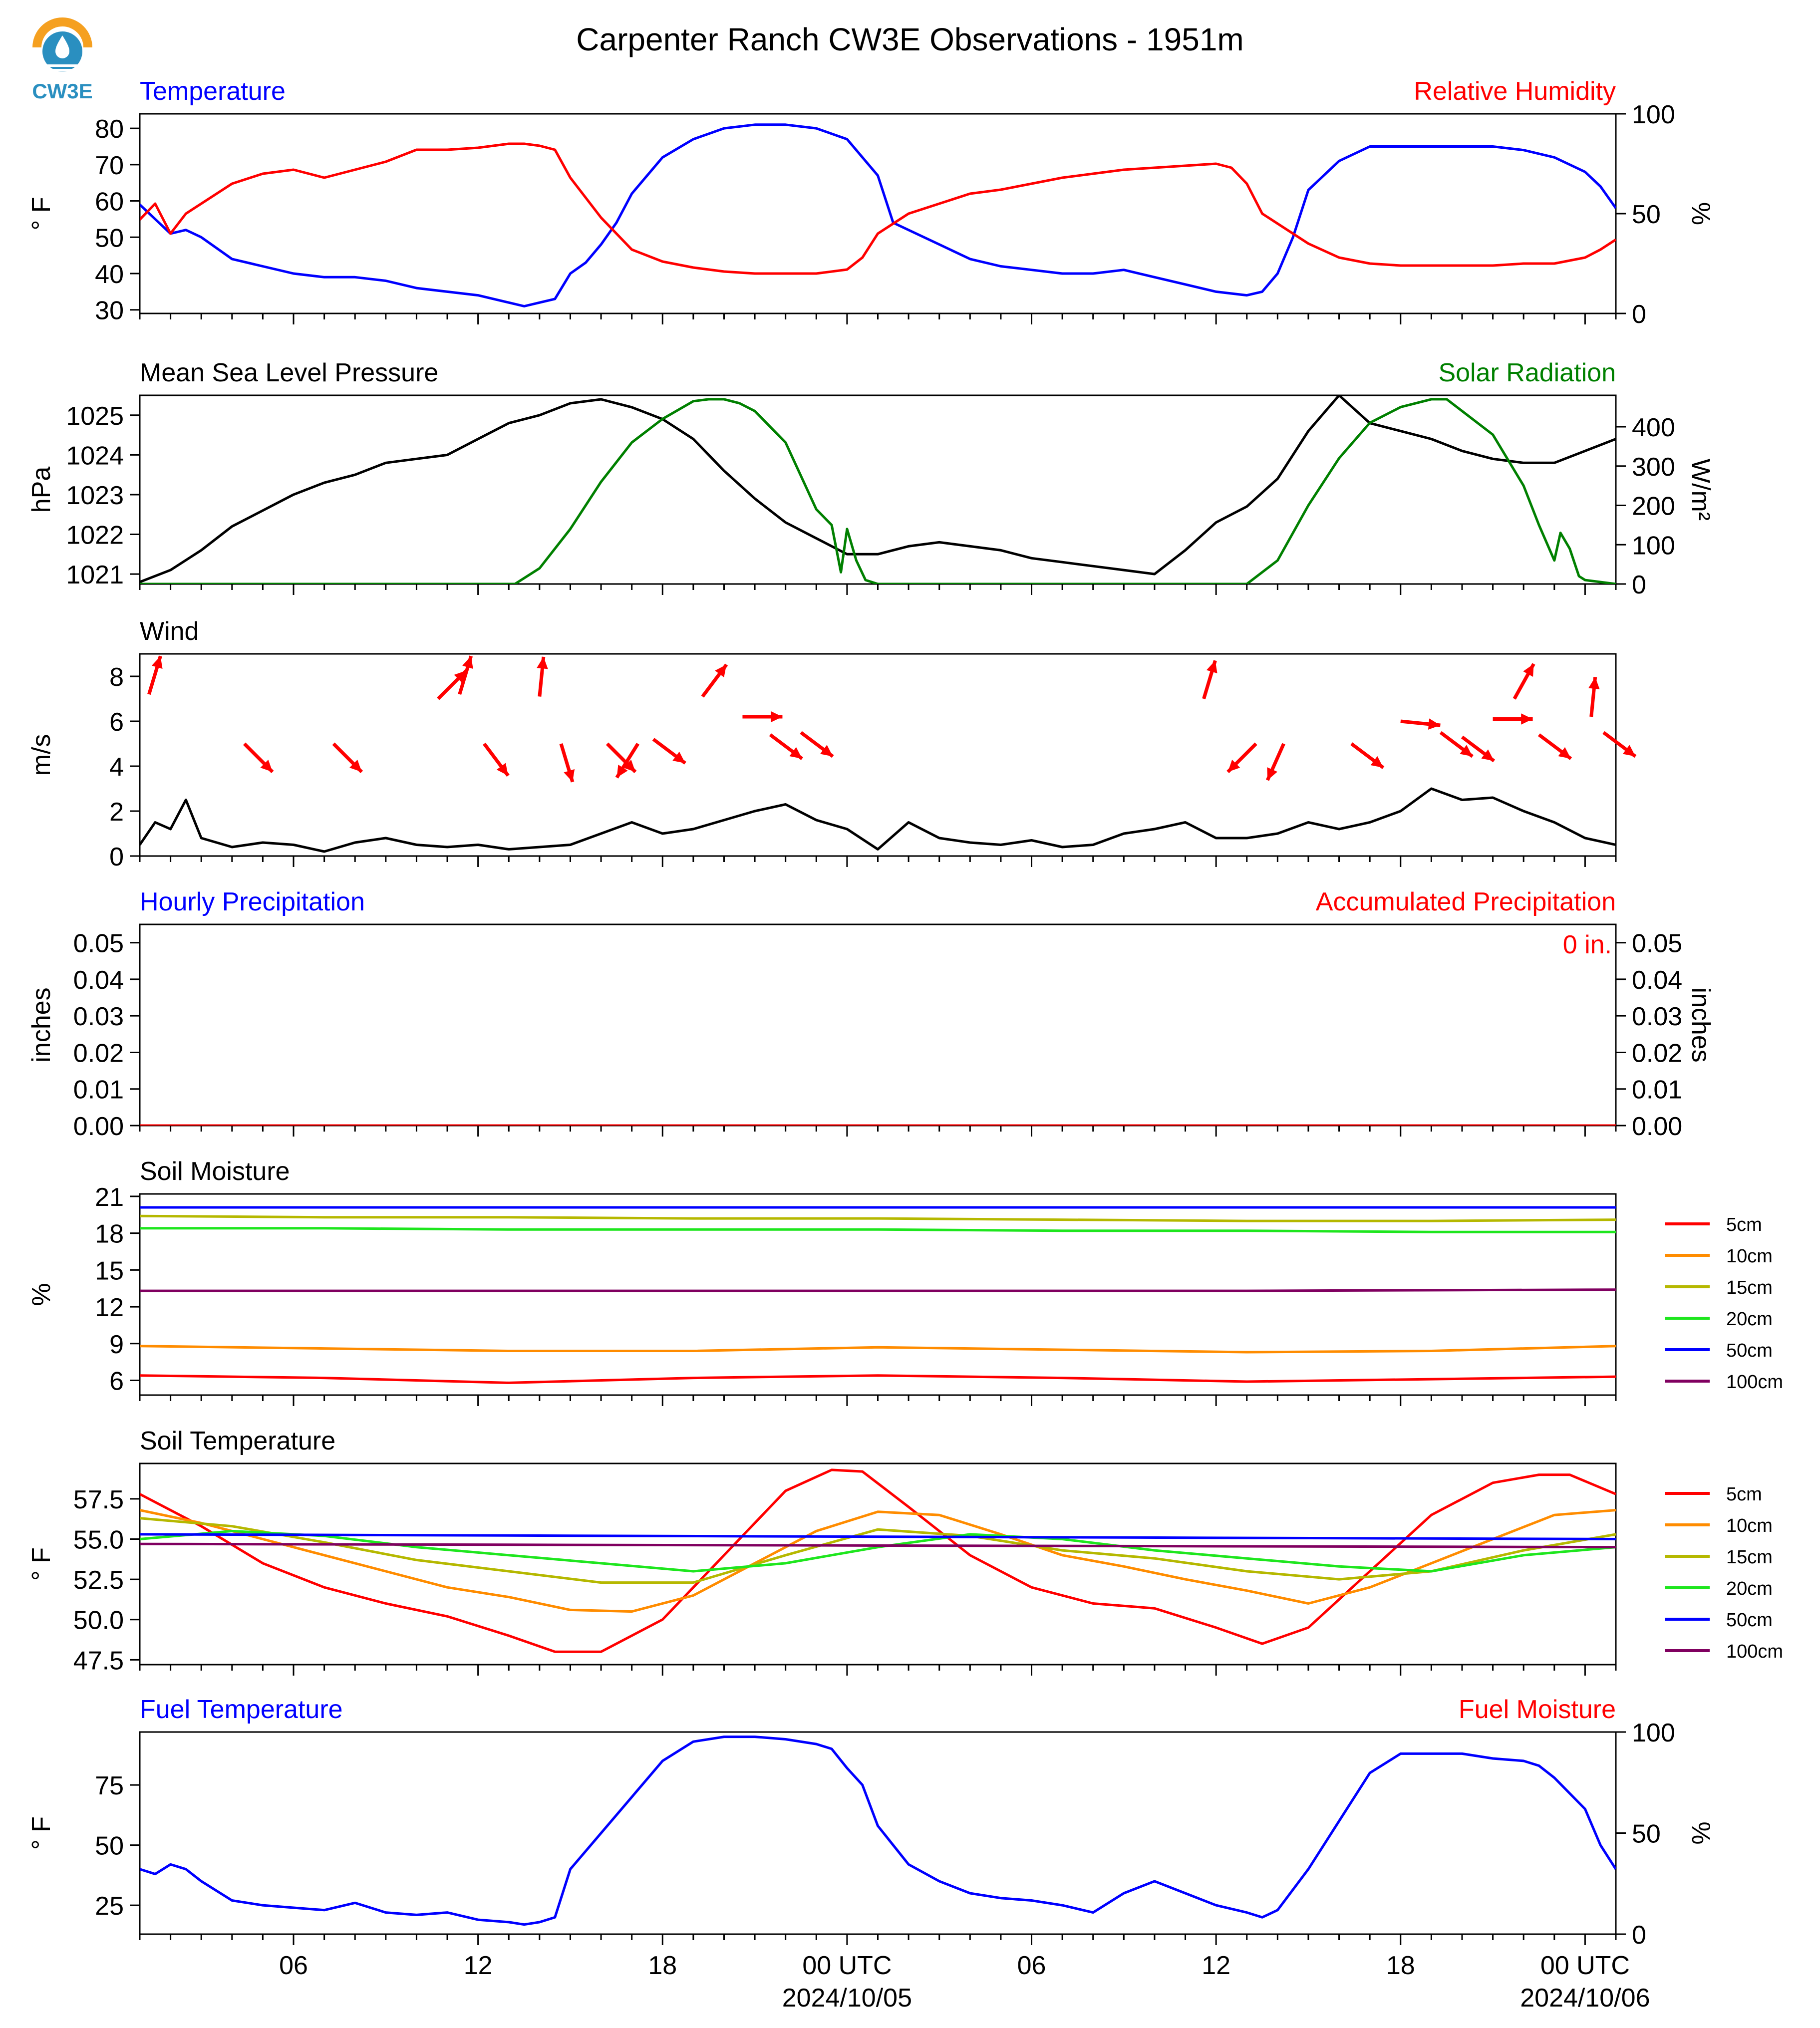  I want to click on cw3e-logo: CW3E, so click(62, 60).